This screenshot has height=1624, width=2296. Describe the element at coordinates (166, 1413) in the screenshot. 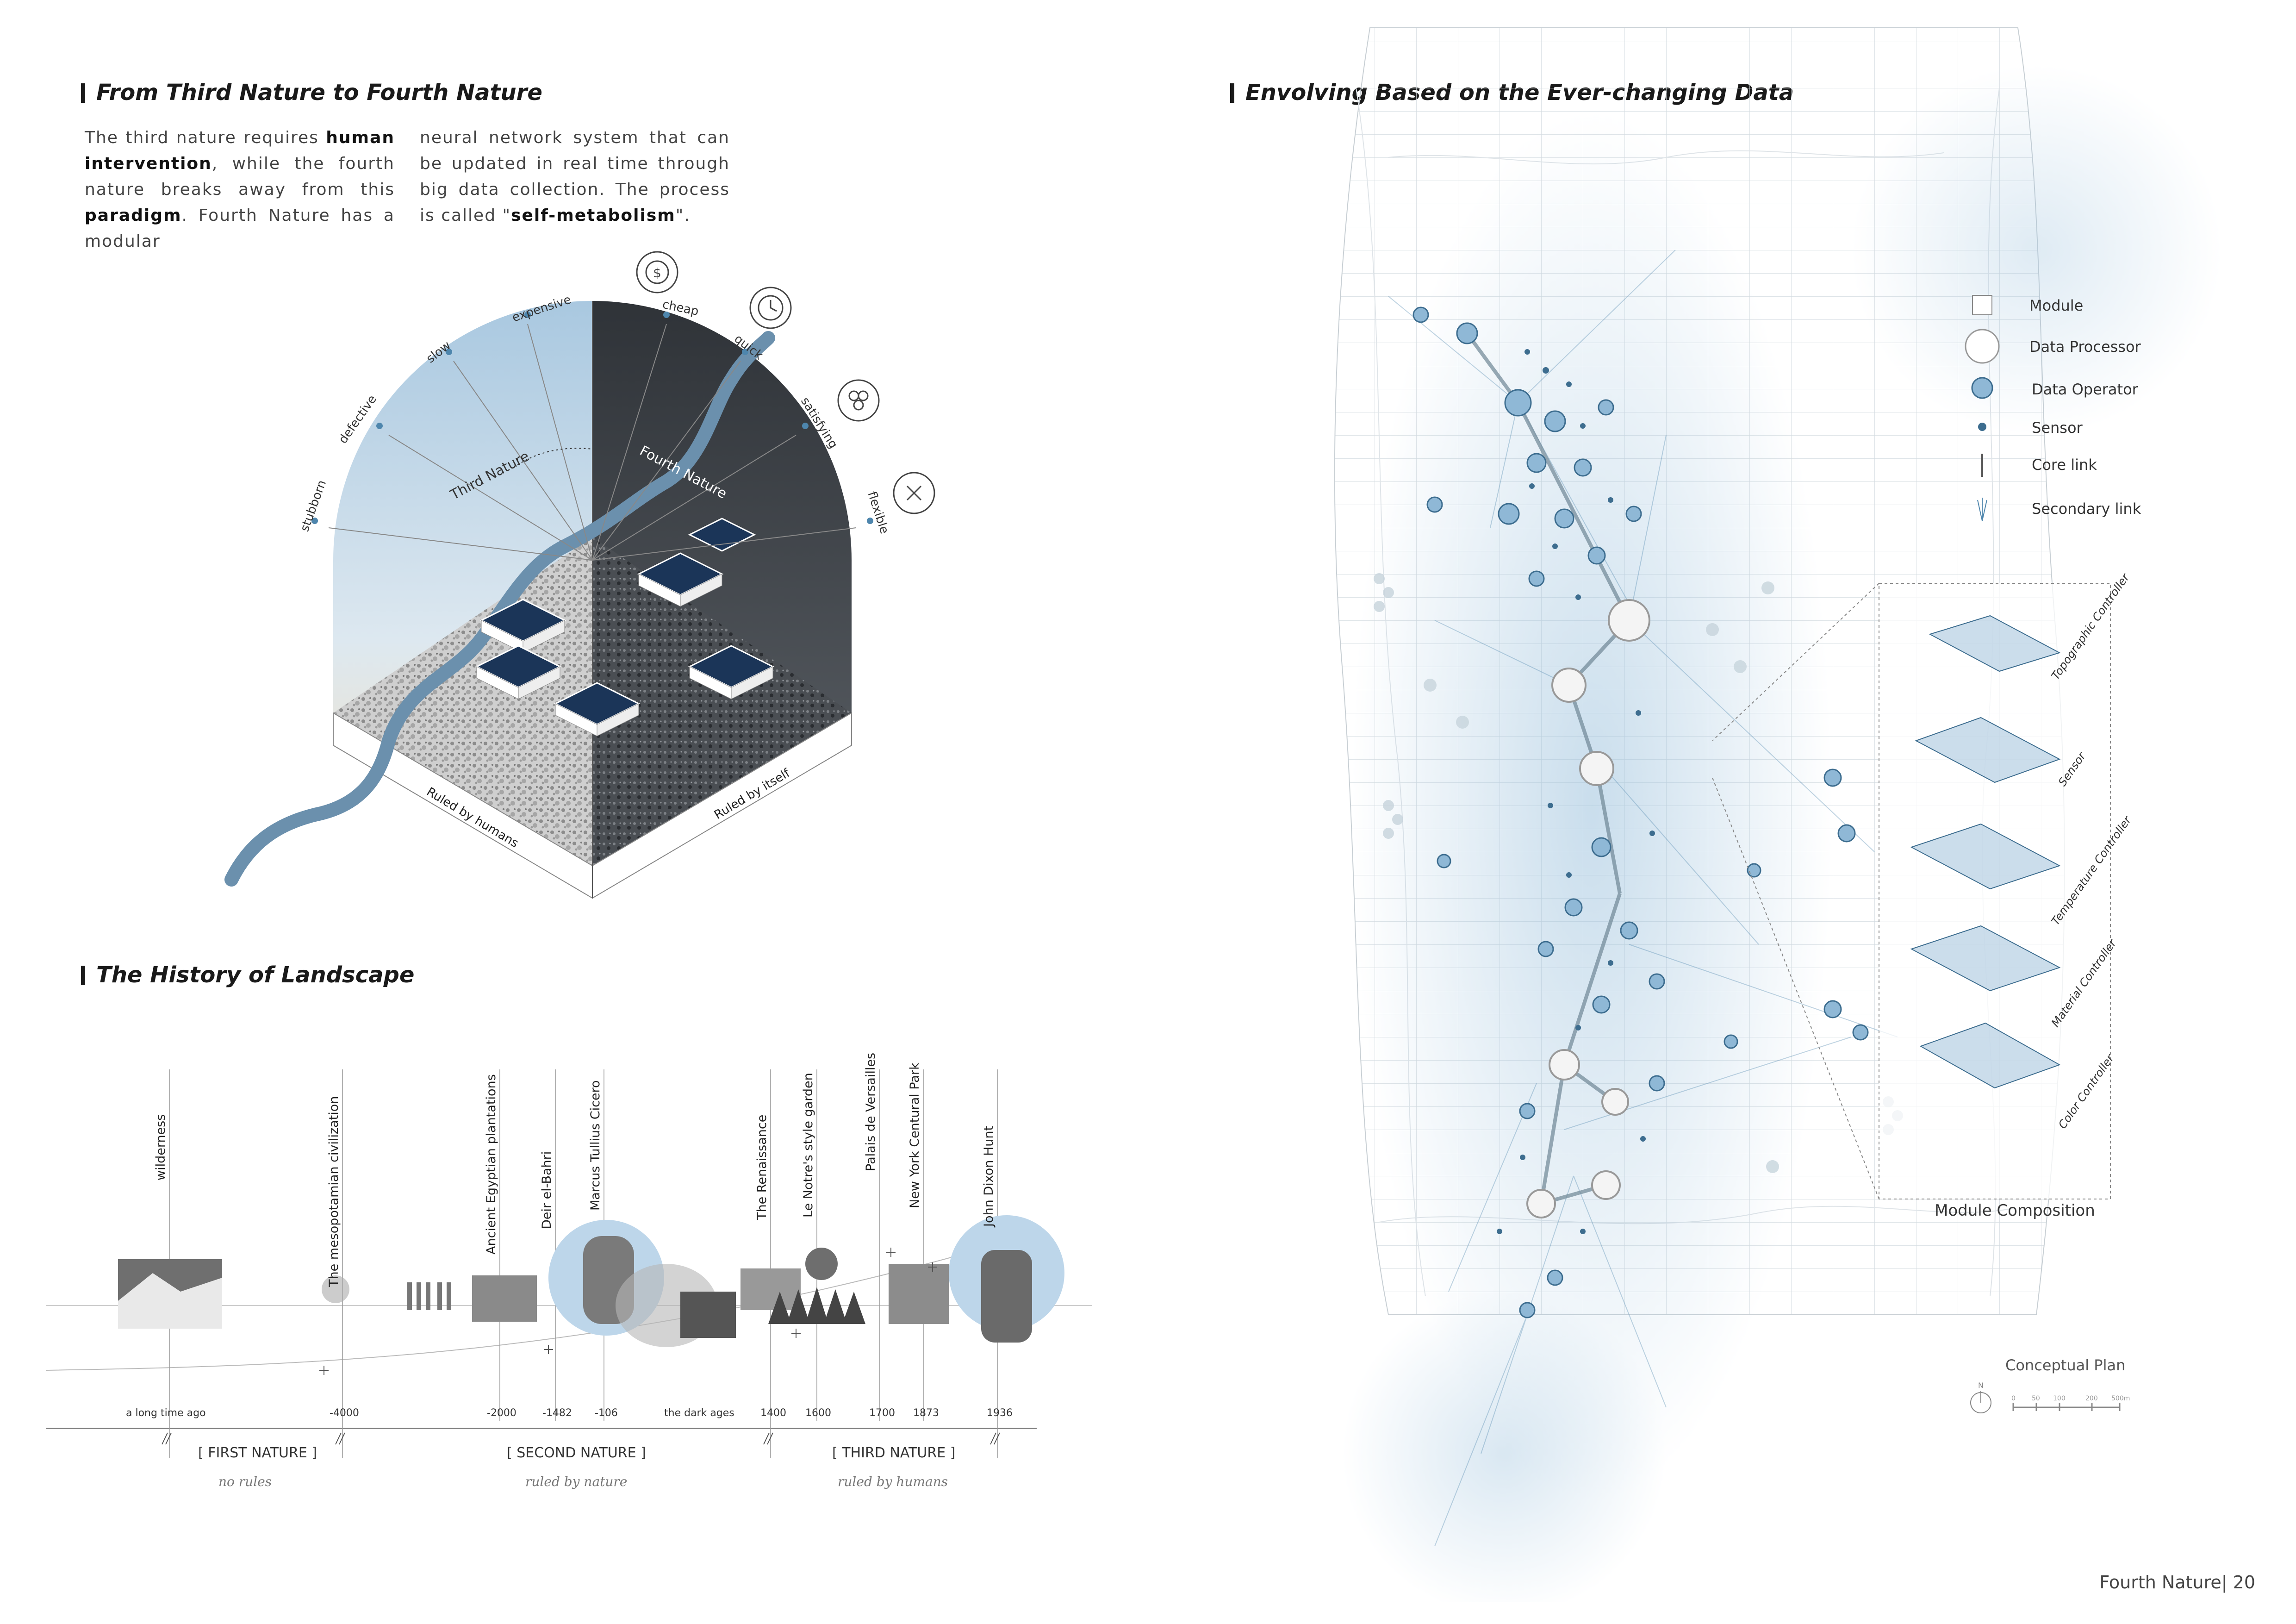

I see `year-long-ago: a long time ago` at that location.